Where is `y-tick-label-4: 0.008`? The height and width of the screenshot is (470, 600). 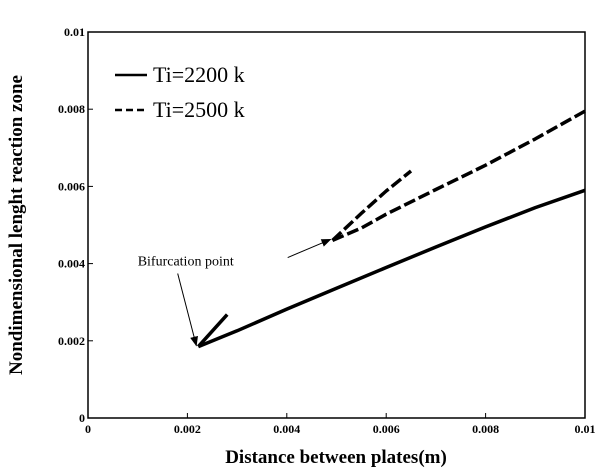
y-tick-label-4: 0.008 is located at coordinates (71, 109).